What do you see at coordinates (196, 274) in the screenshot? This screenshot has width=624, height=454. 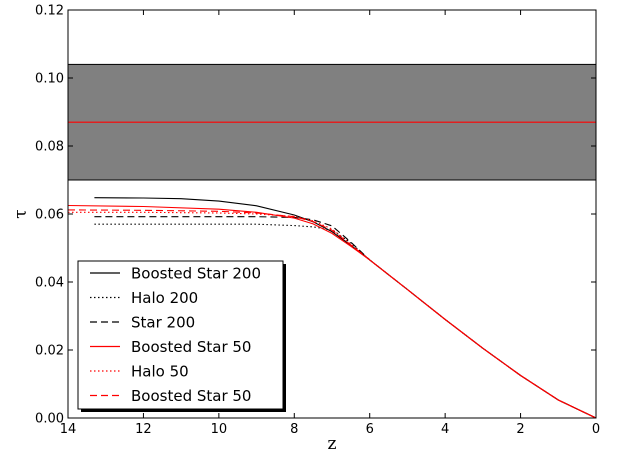 I see `legend-label-0: Boosted Star 200` at bounding box center [196, 274].